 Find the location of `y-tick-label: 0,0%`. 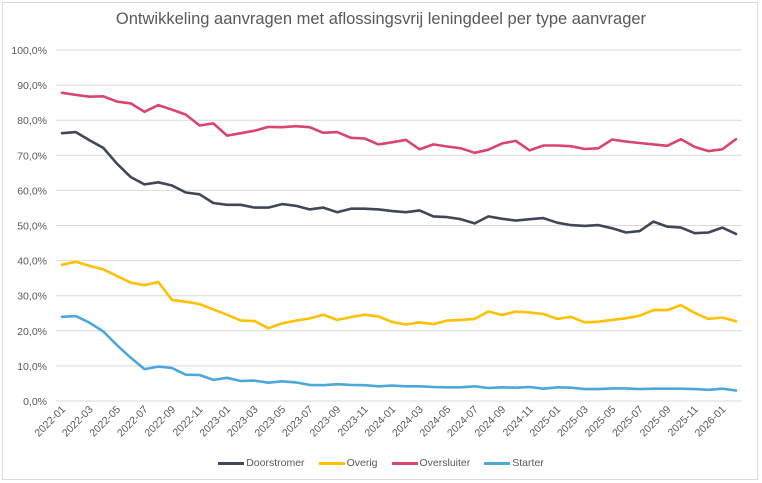

y-tick-label: 0,0% is located at coordinates (35, 402).